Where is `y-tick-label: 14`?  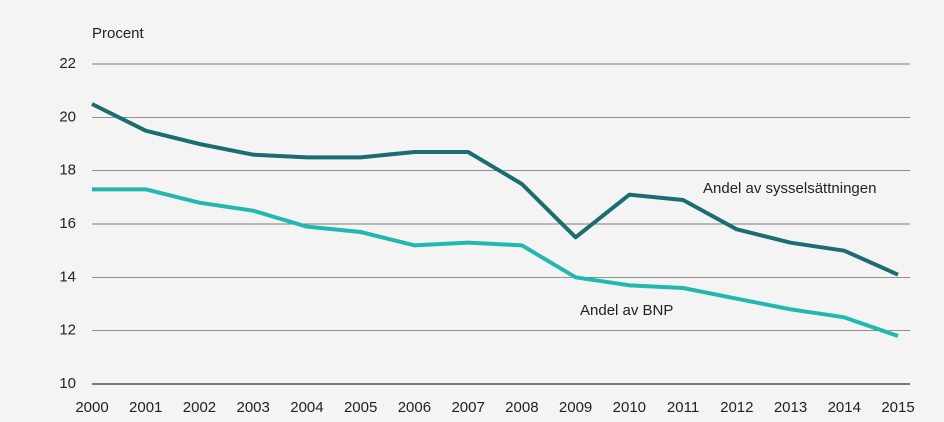 y-tick-label: 14 is located at coordinates (67, 276).